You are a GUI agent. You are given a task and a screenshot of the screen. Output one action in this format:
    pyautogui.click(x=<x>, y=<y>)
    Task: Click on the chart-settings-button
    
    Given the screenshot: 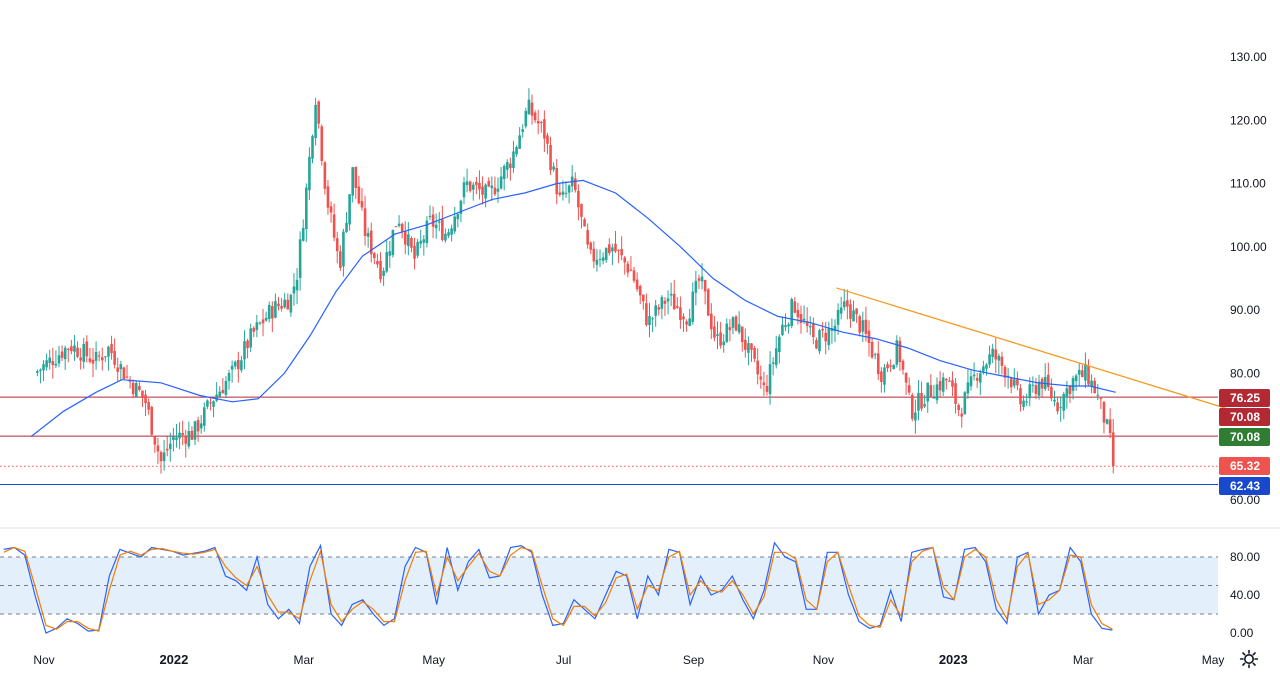 What is the action you would take?
    pyautogui.click(x=1249, y=659)
    